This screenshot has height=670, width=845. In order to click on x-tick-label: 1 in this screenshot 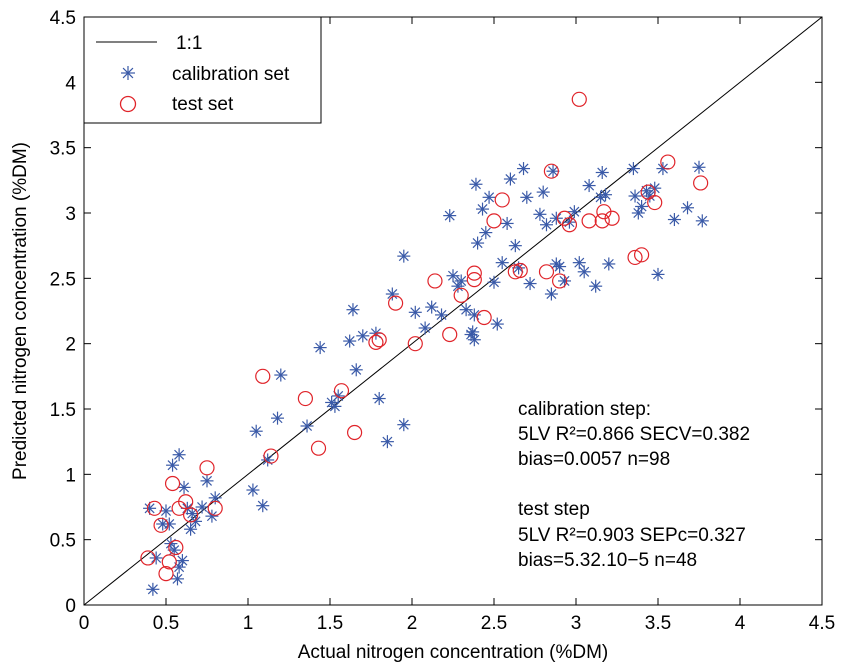, I will do `click(248, 623)`.